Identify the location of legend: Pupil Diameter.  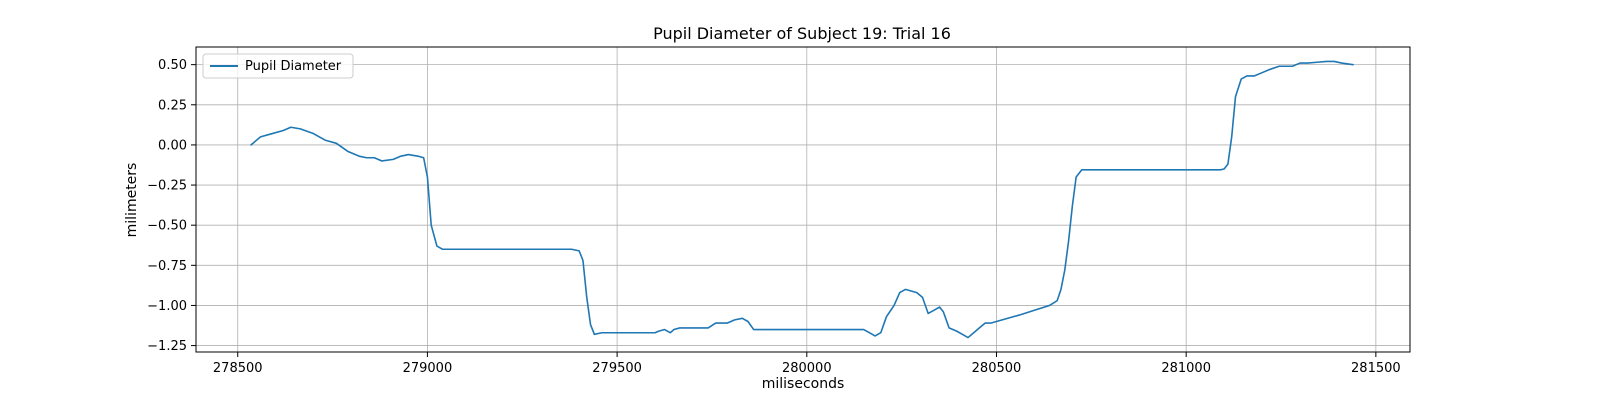
(278, 66).